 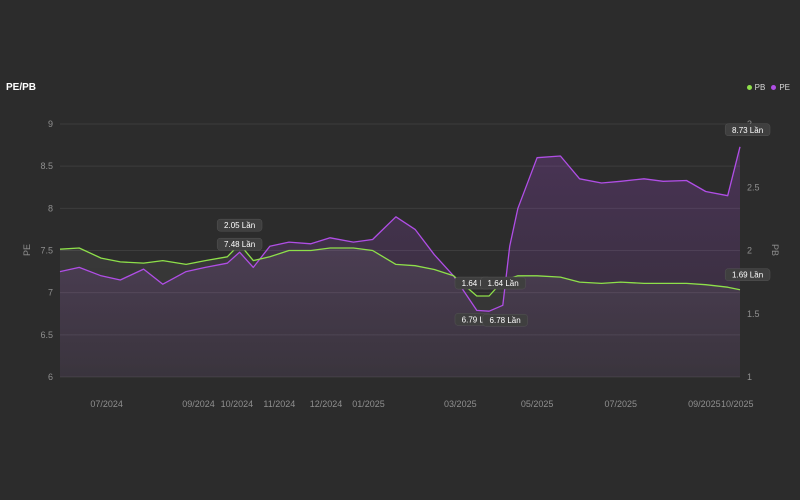 I want to click on left-axis: 6 6.5 7 7.5 8 8.5 9 PE, so click(x=37, y=250).